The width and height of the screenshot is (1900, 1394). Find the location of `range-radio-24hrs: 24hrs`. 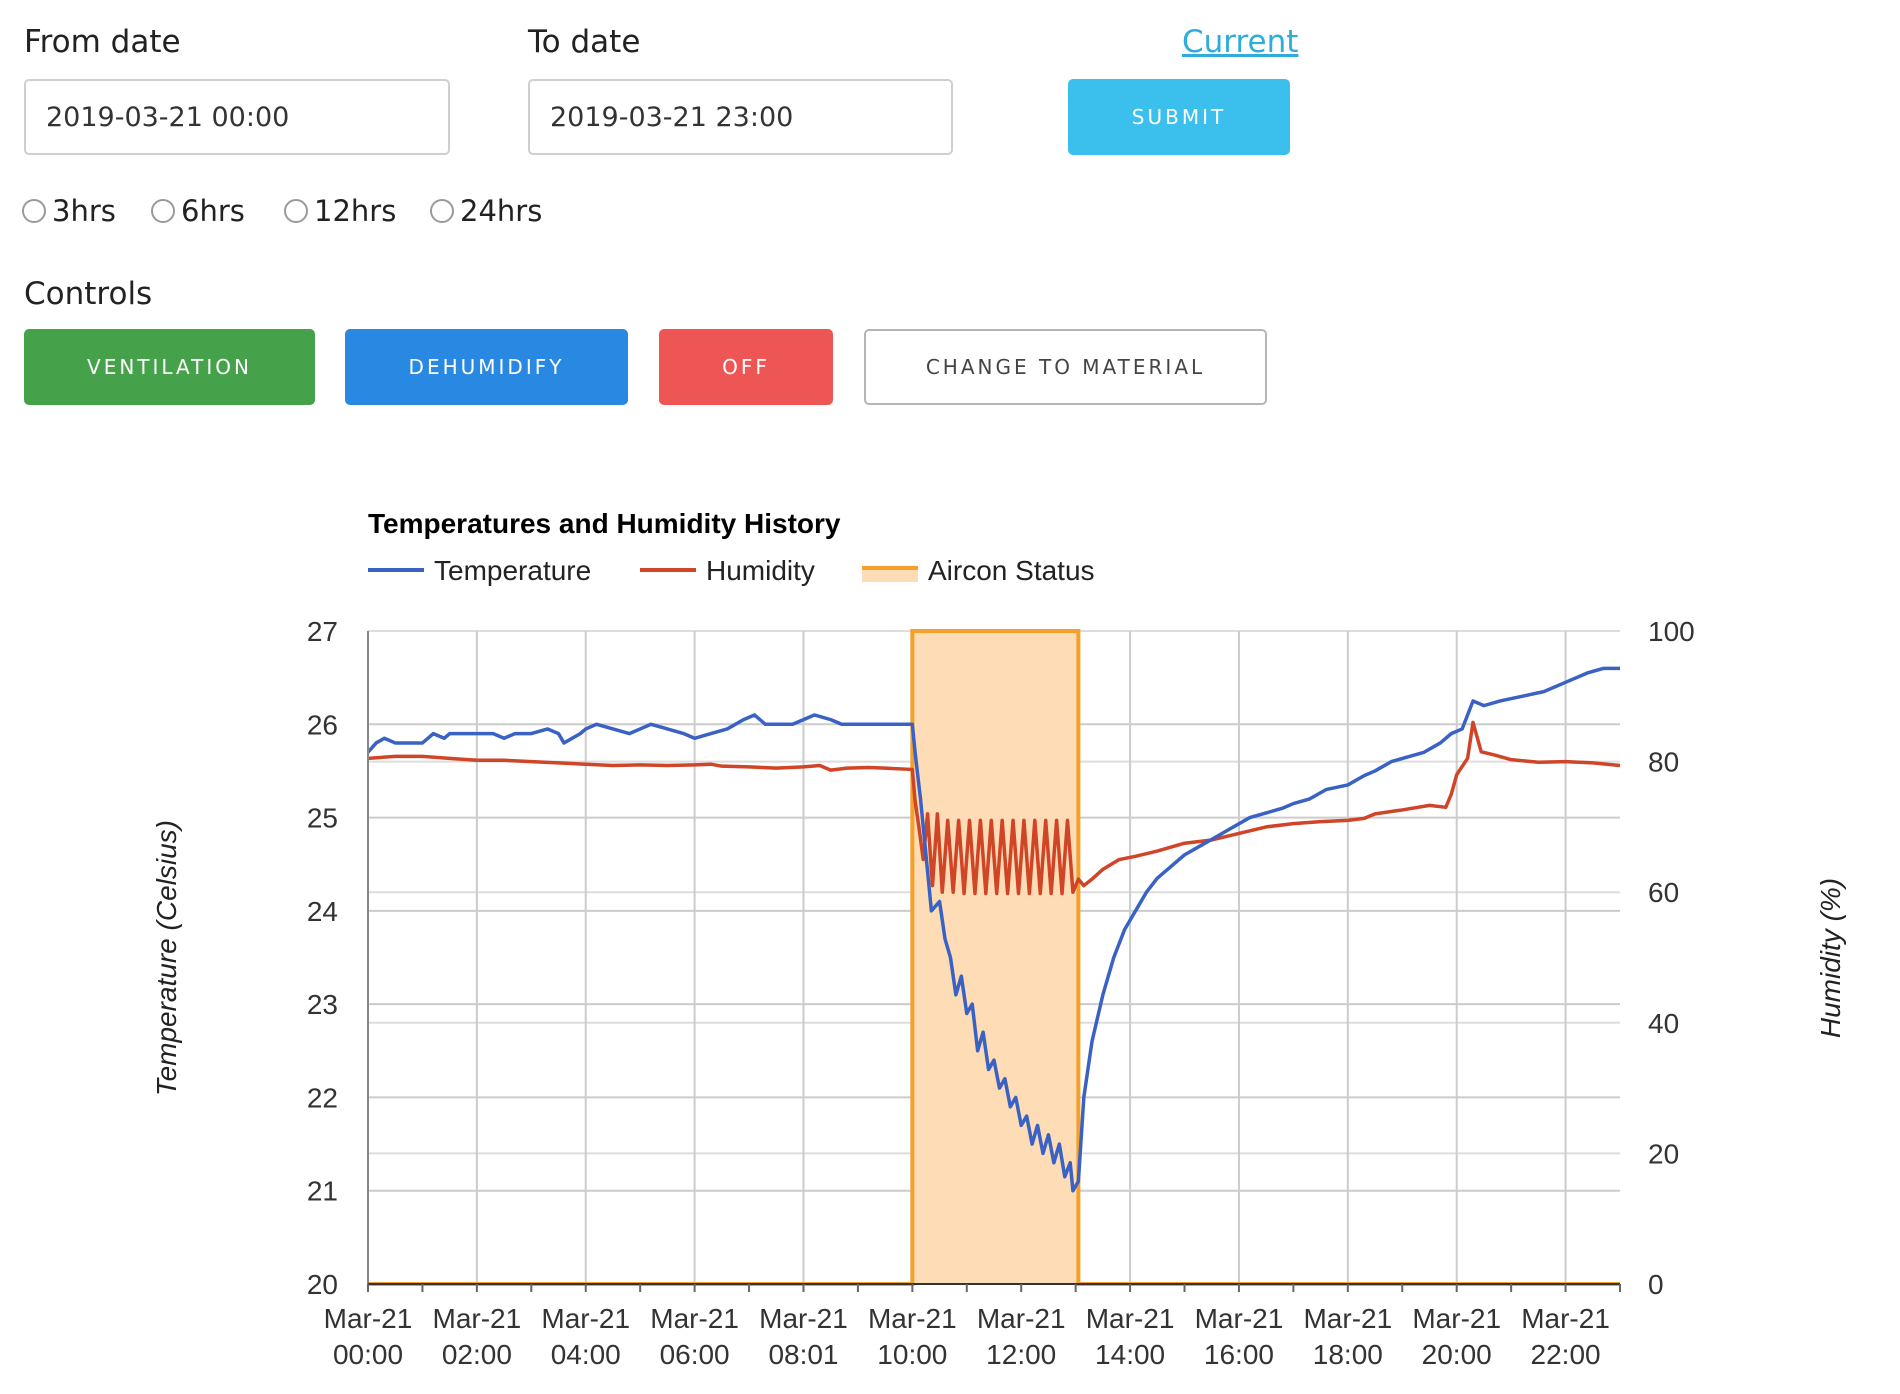

range-radio-24hrs: 24hrs is located at coordinates (486, 211).